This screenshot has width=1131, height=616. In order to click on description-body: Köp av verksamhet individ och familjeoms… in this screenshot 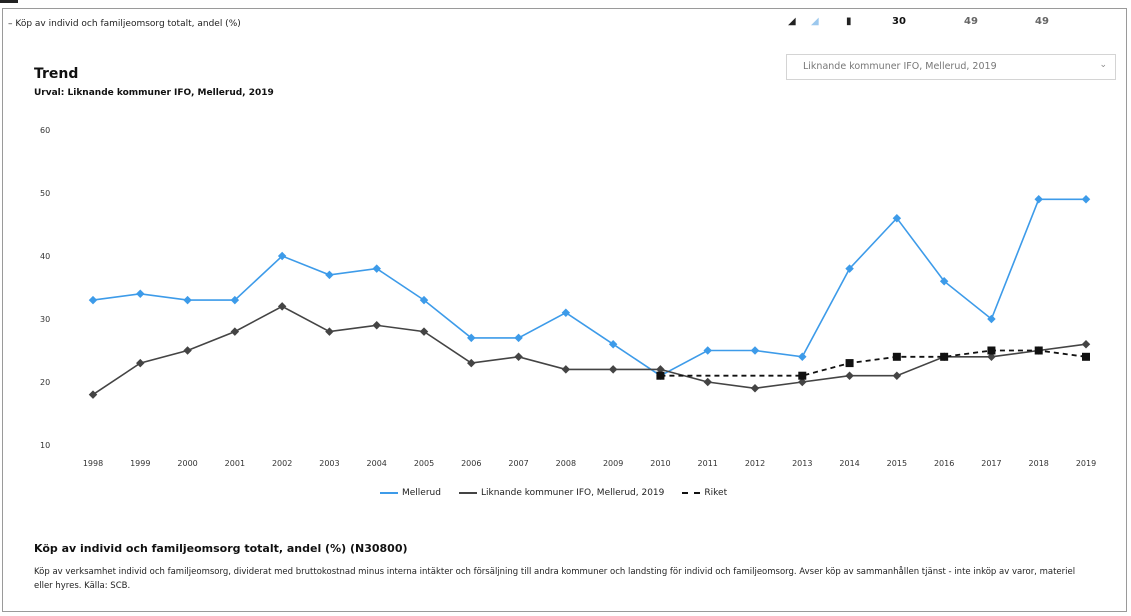, I will do `click(555, 579)`.